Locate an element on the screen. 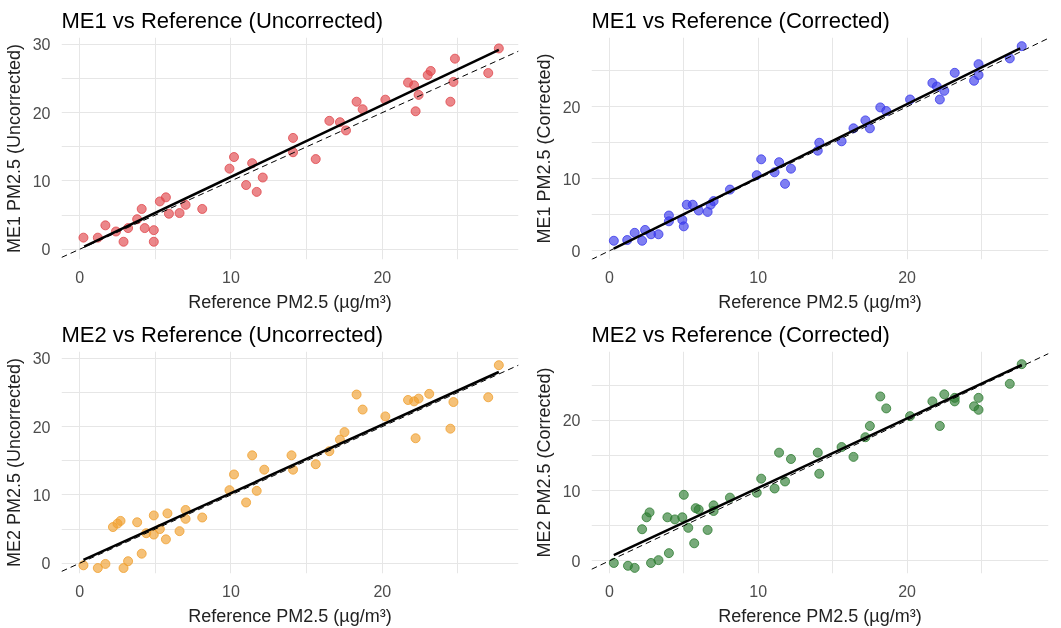 This screenshot has height=628, width=1061. y-axis-title: ME2 PM2.5 (Corrected) is located at coordinates (543, 462).